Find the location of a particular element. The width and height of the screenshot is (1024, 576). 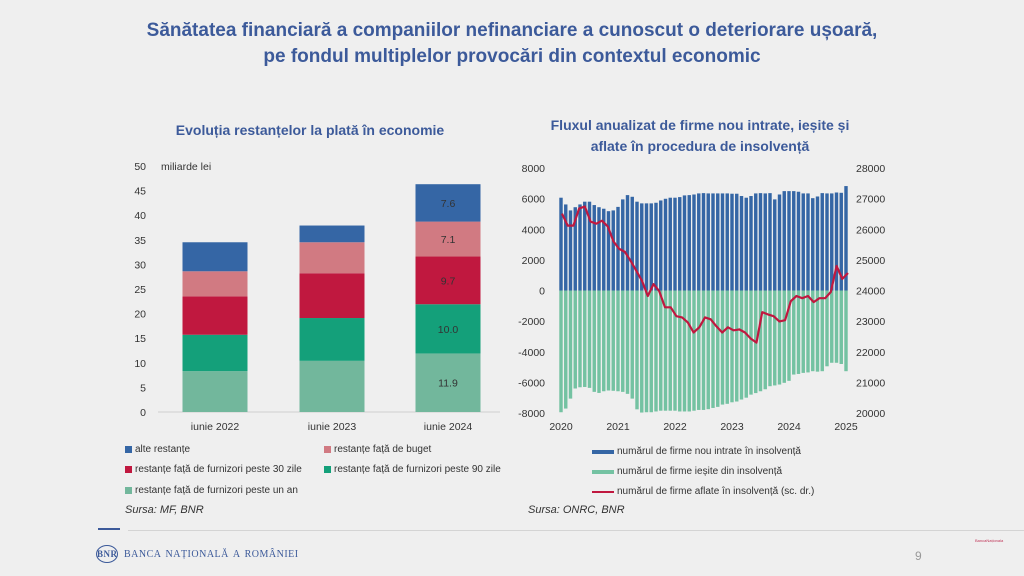

page-number: 9 is located at coordinates (918, 556).